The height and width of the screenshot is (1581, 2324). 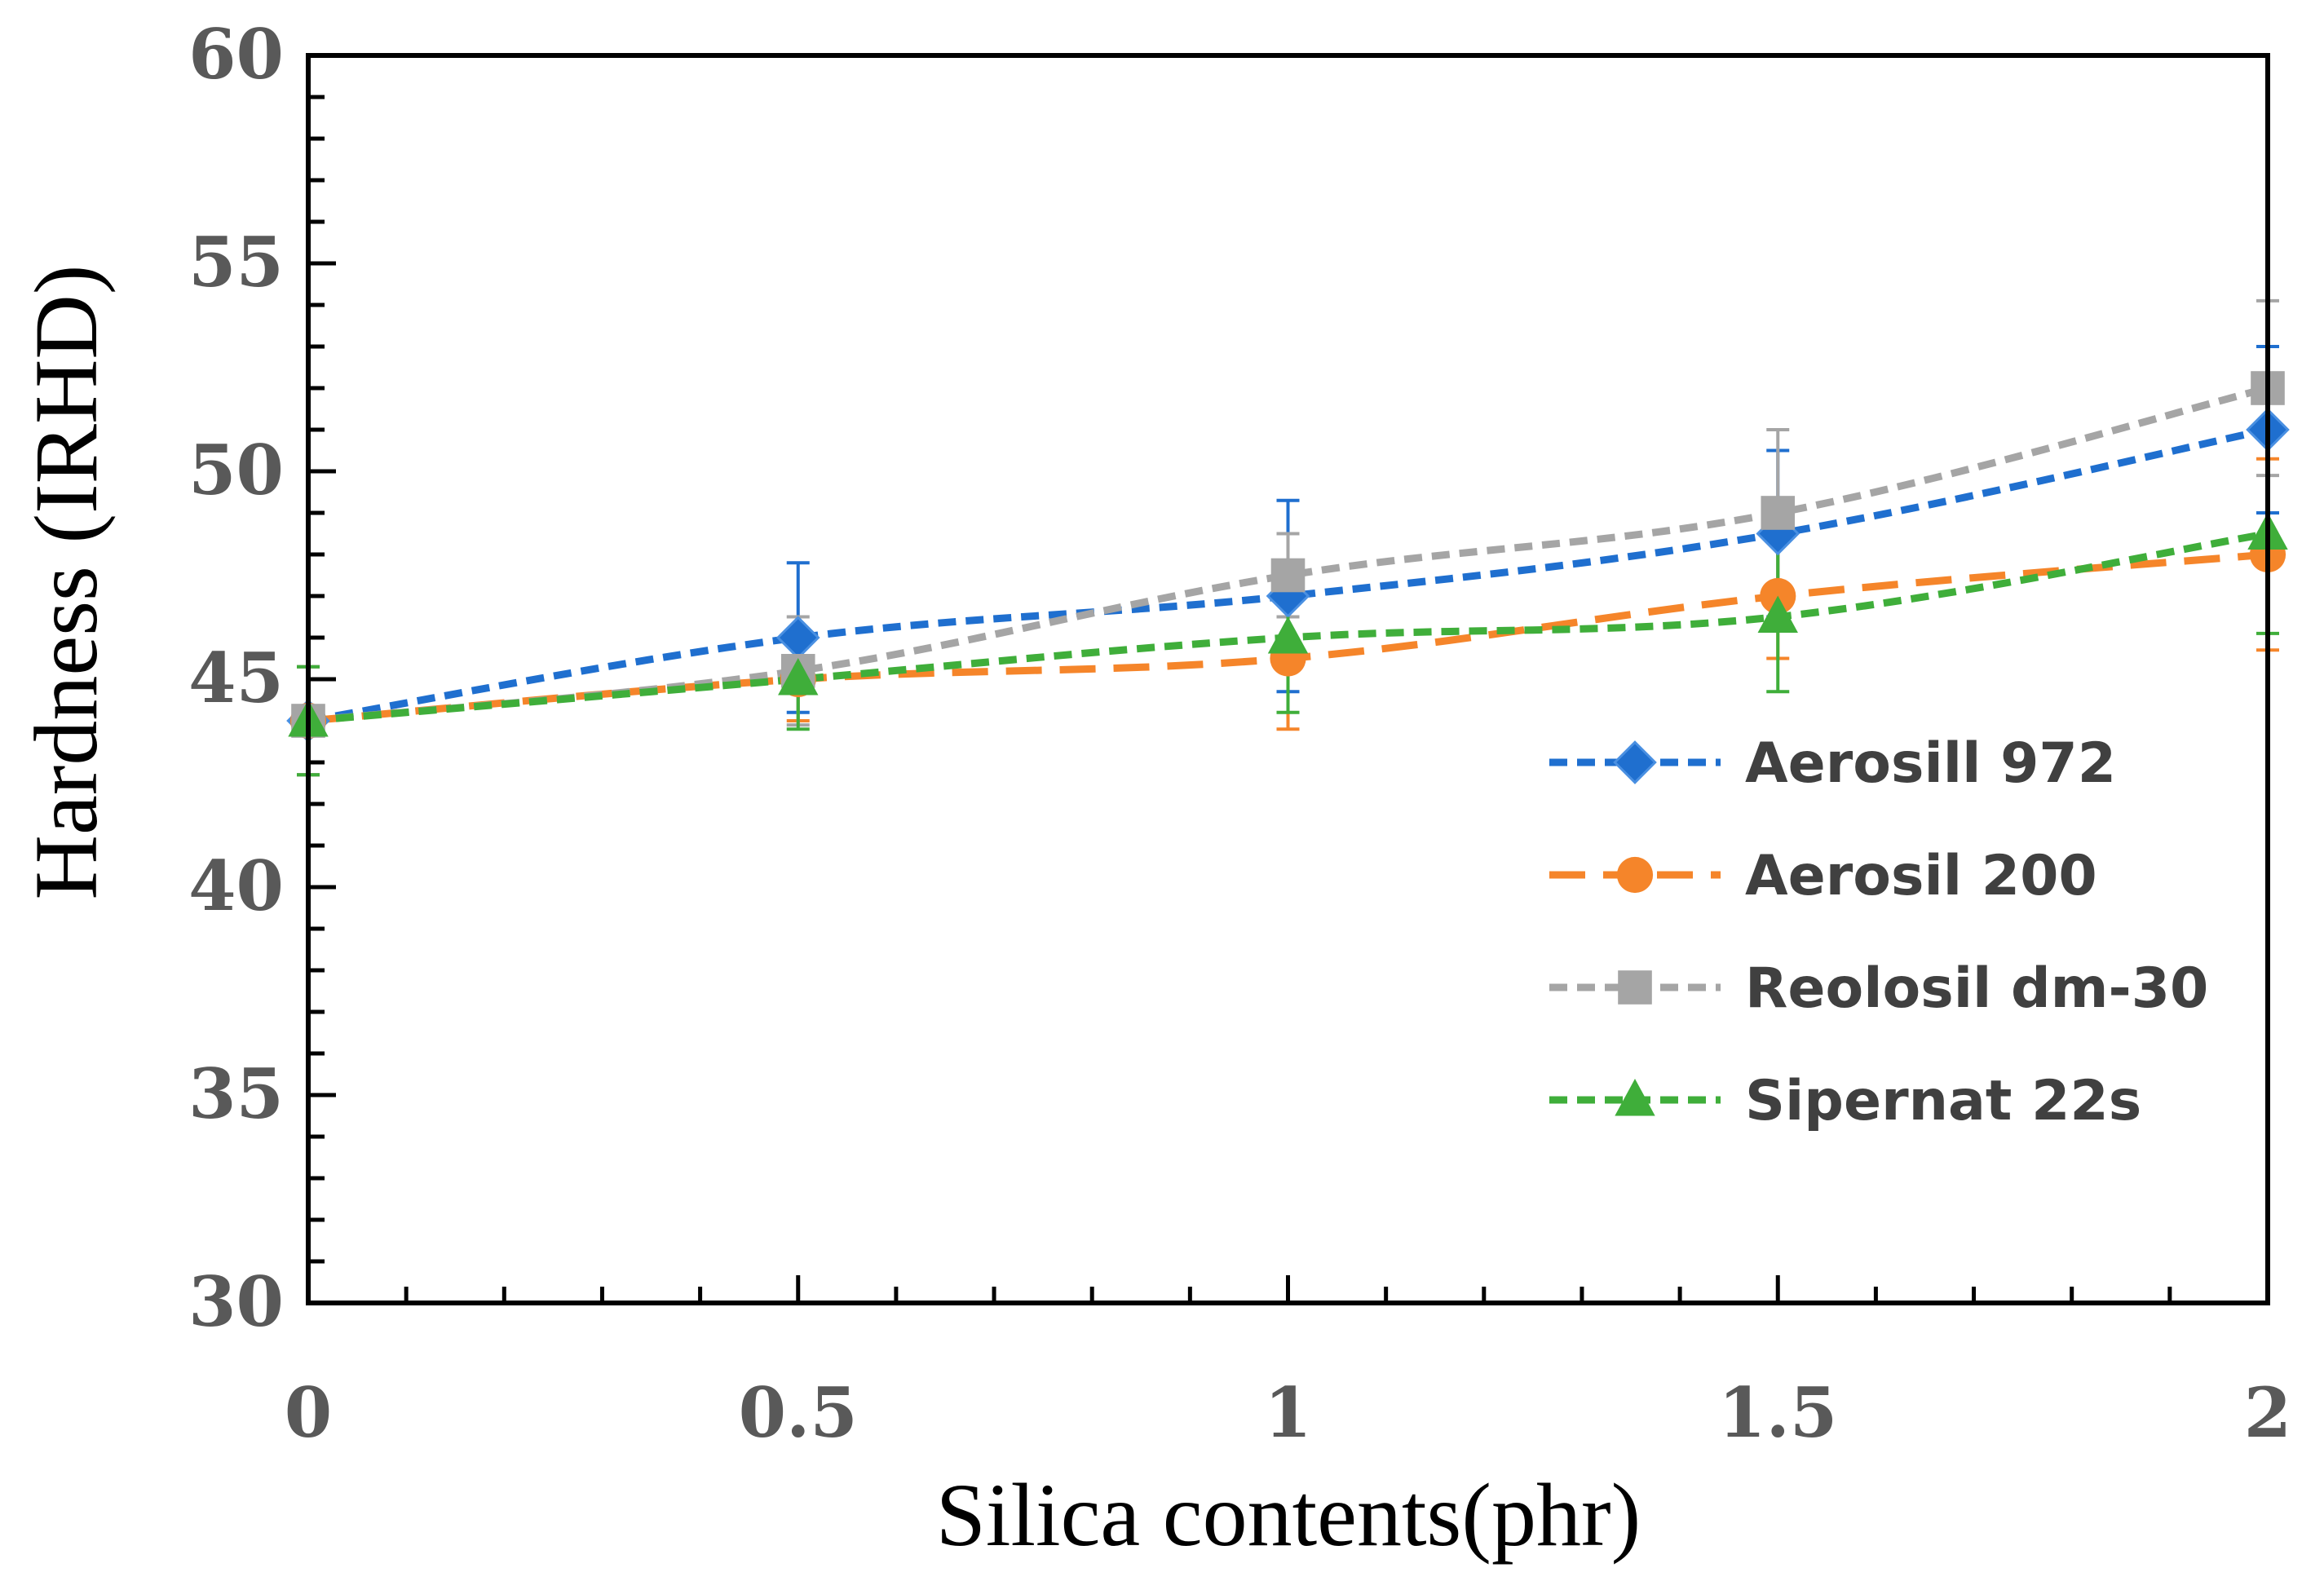 I want to click on legend-item: Reolosil dm-30, so click(x=1878, y=988).